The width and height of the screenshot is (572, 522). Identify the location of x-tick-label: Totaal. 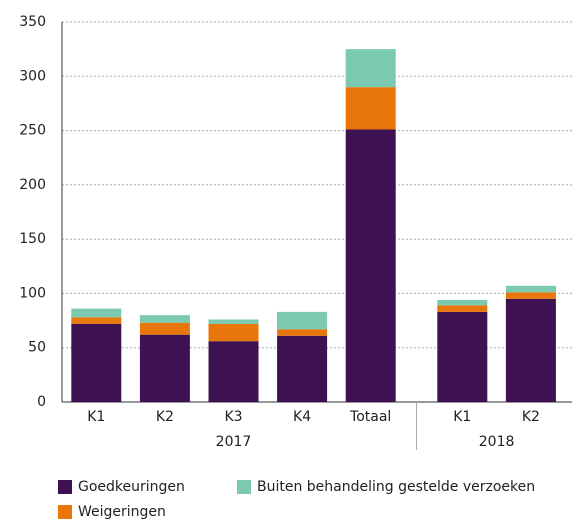
(370, 417).